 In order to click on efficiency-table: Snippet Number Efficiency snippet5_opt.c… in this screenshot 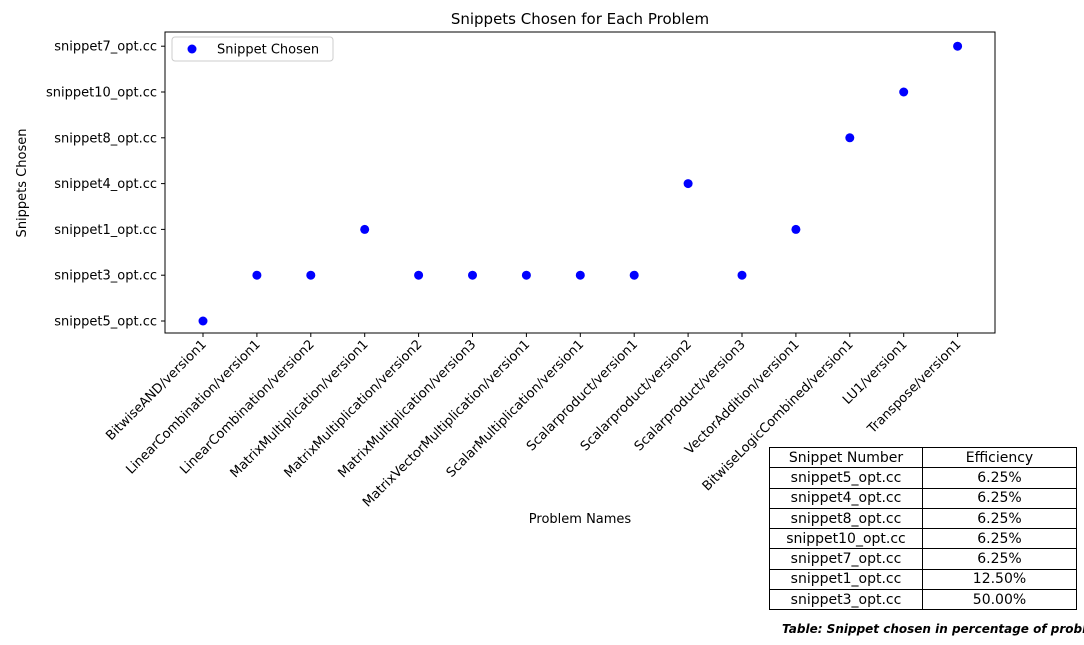, I will do `click(923, 528)`.